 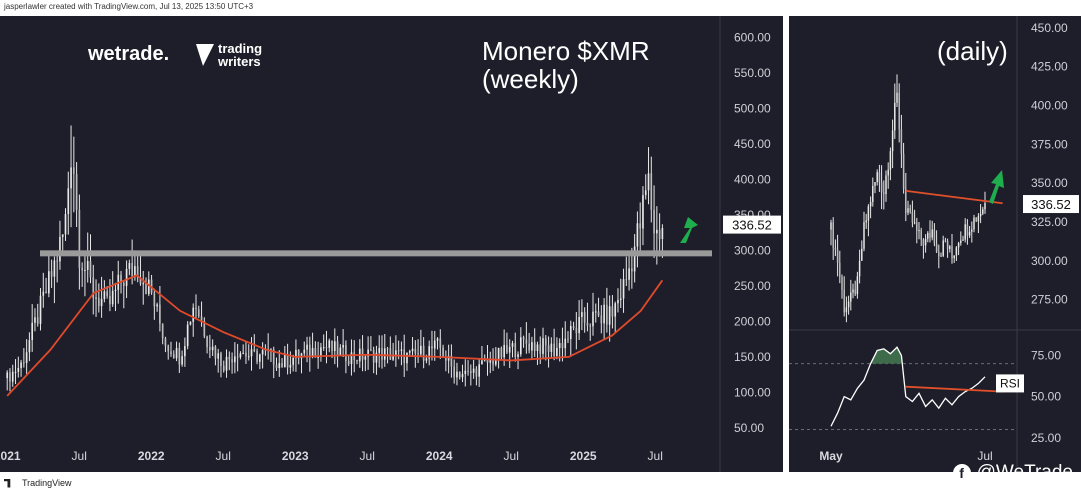 What do you see at coordinates (996, 187) in the screenshot?
I see `daily-up-arrow-icon` at bounding box center [996, 187].